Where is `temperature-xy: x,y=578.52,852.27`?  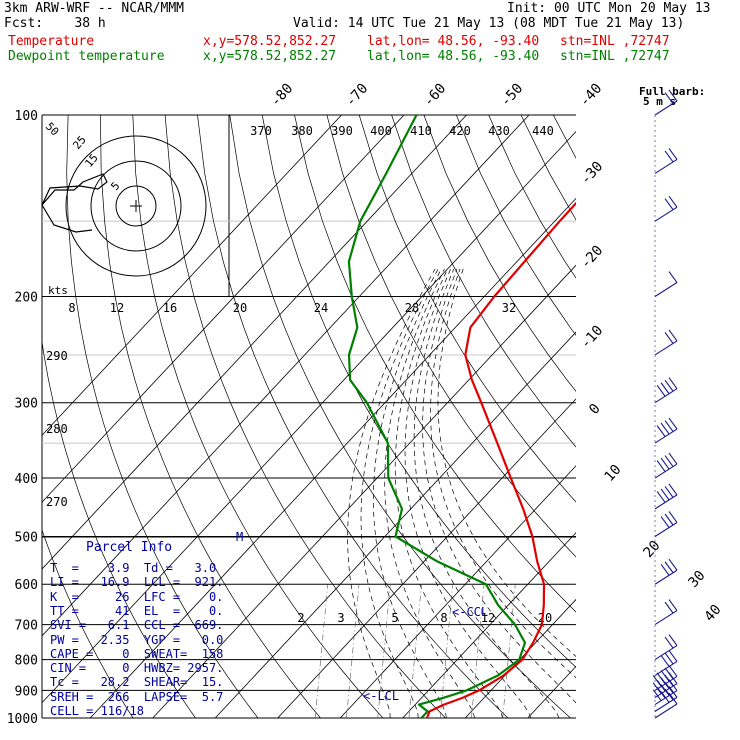
temperature-xy: x,y=578.52,852.27 is located at coordinates (270, 41).